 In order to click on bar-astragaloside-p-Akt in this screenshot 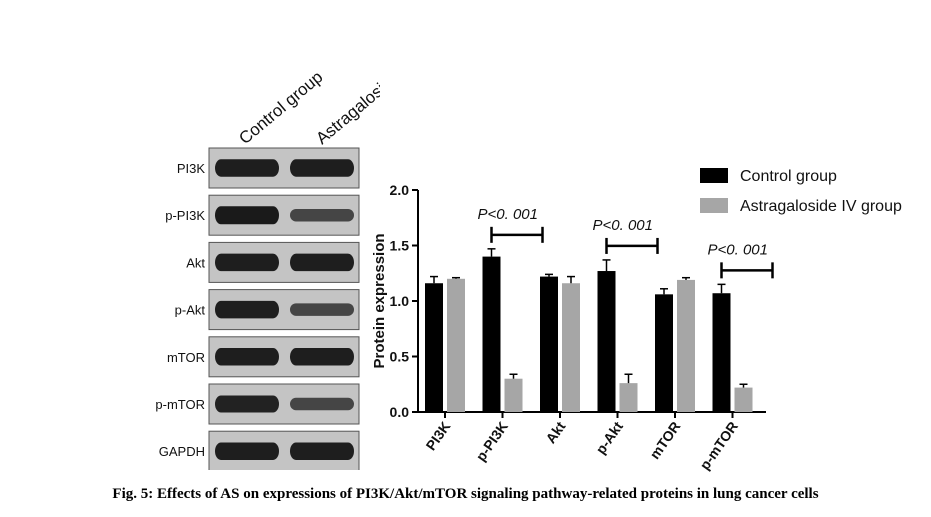, I will do `click(628, 397)`.